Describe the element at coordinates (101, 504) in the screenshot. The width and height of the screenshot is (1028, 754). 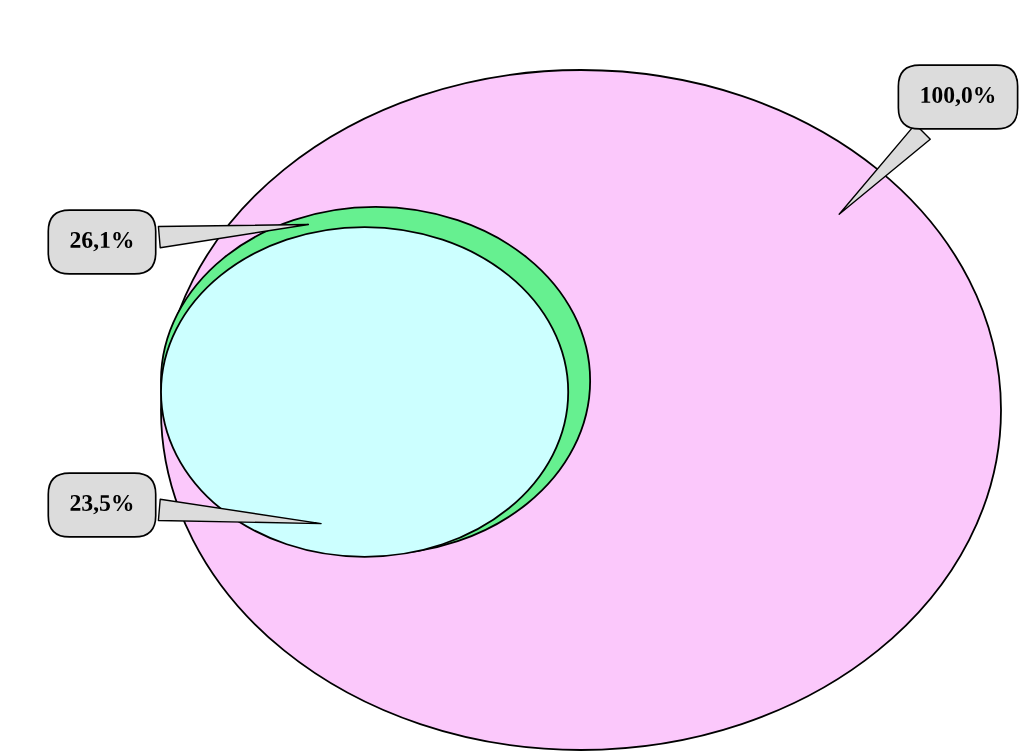
I see `data-label: 23,5%` at that location.